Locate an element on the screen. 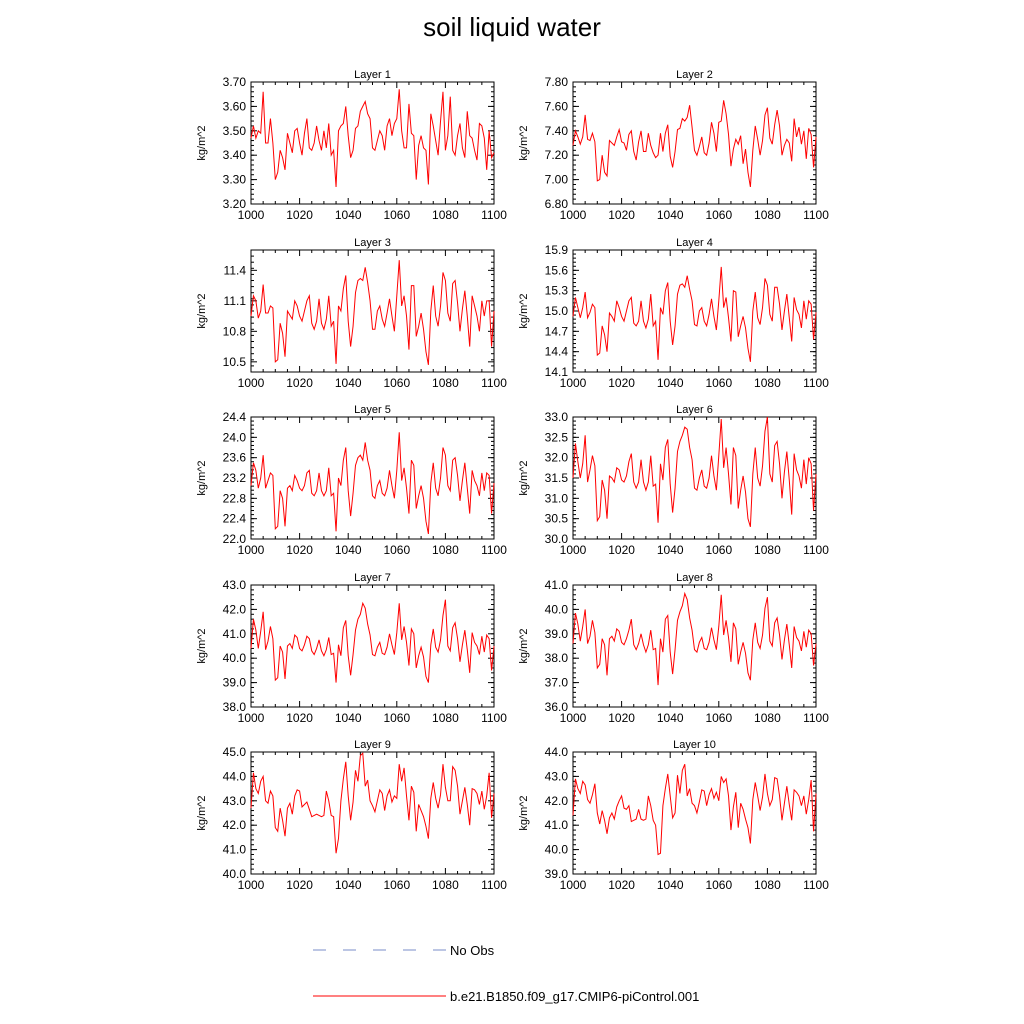 Image resolution: width=1024 pixels, height=1024 pixels. y-tick-label: 38.0 is located at coordinates (235, 707).